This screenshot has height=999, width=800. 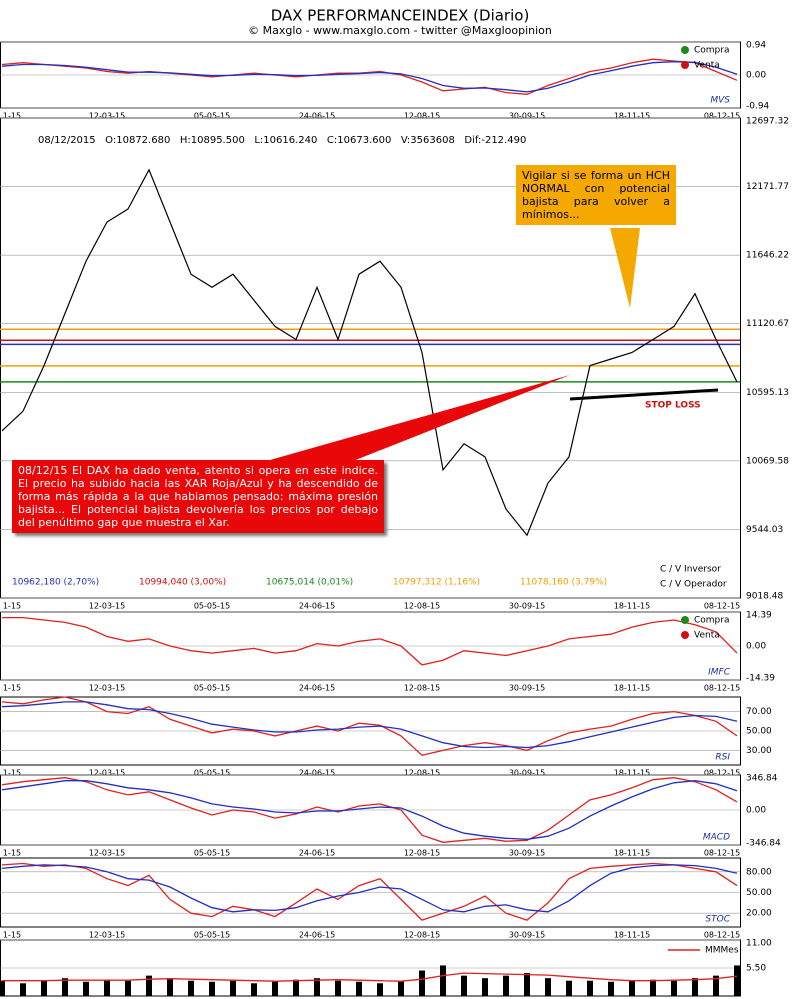 What do you see at coordinates (182, 583) in the screenshot?
I see `level-label: 10994,040 (3,00%)` at bounding box center [182, 583].